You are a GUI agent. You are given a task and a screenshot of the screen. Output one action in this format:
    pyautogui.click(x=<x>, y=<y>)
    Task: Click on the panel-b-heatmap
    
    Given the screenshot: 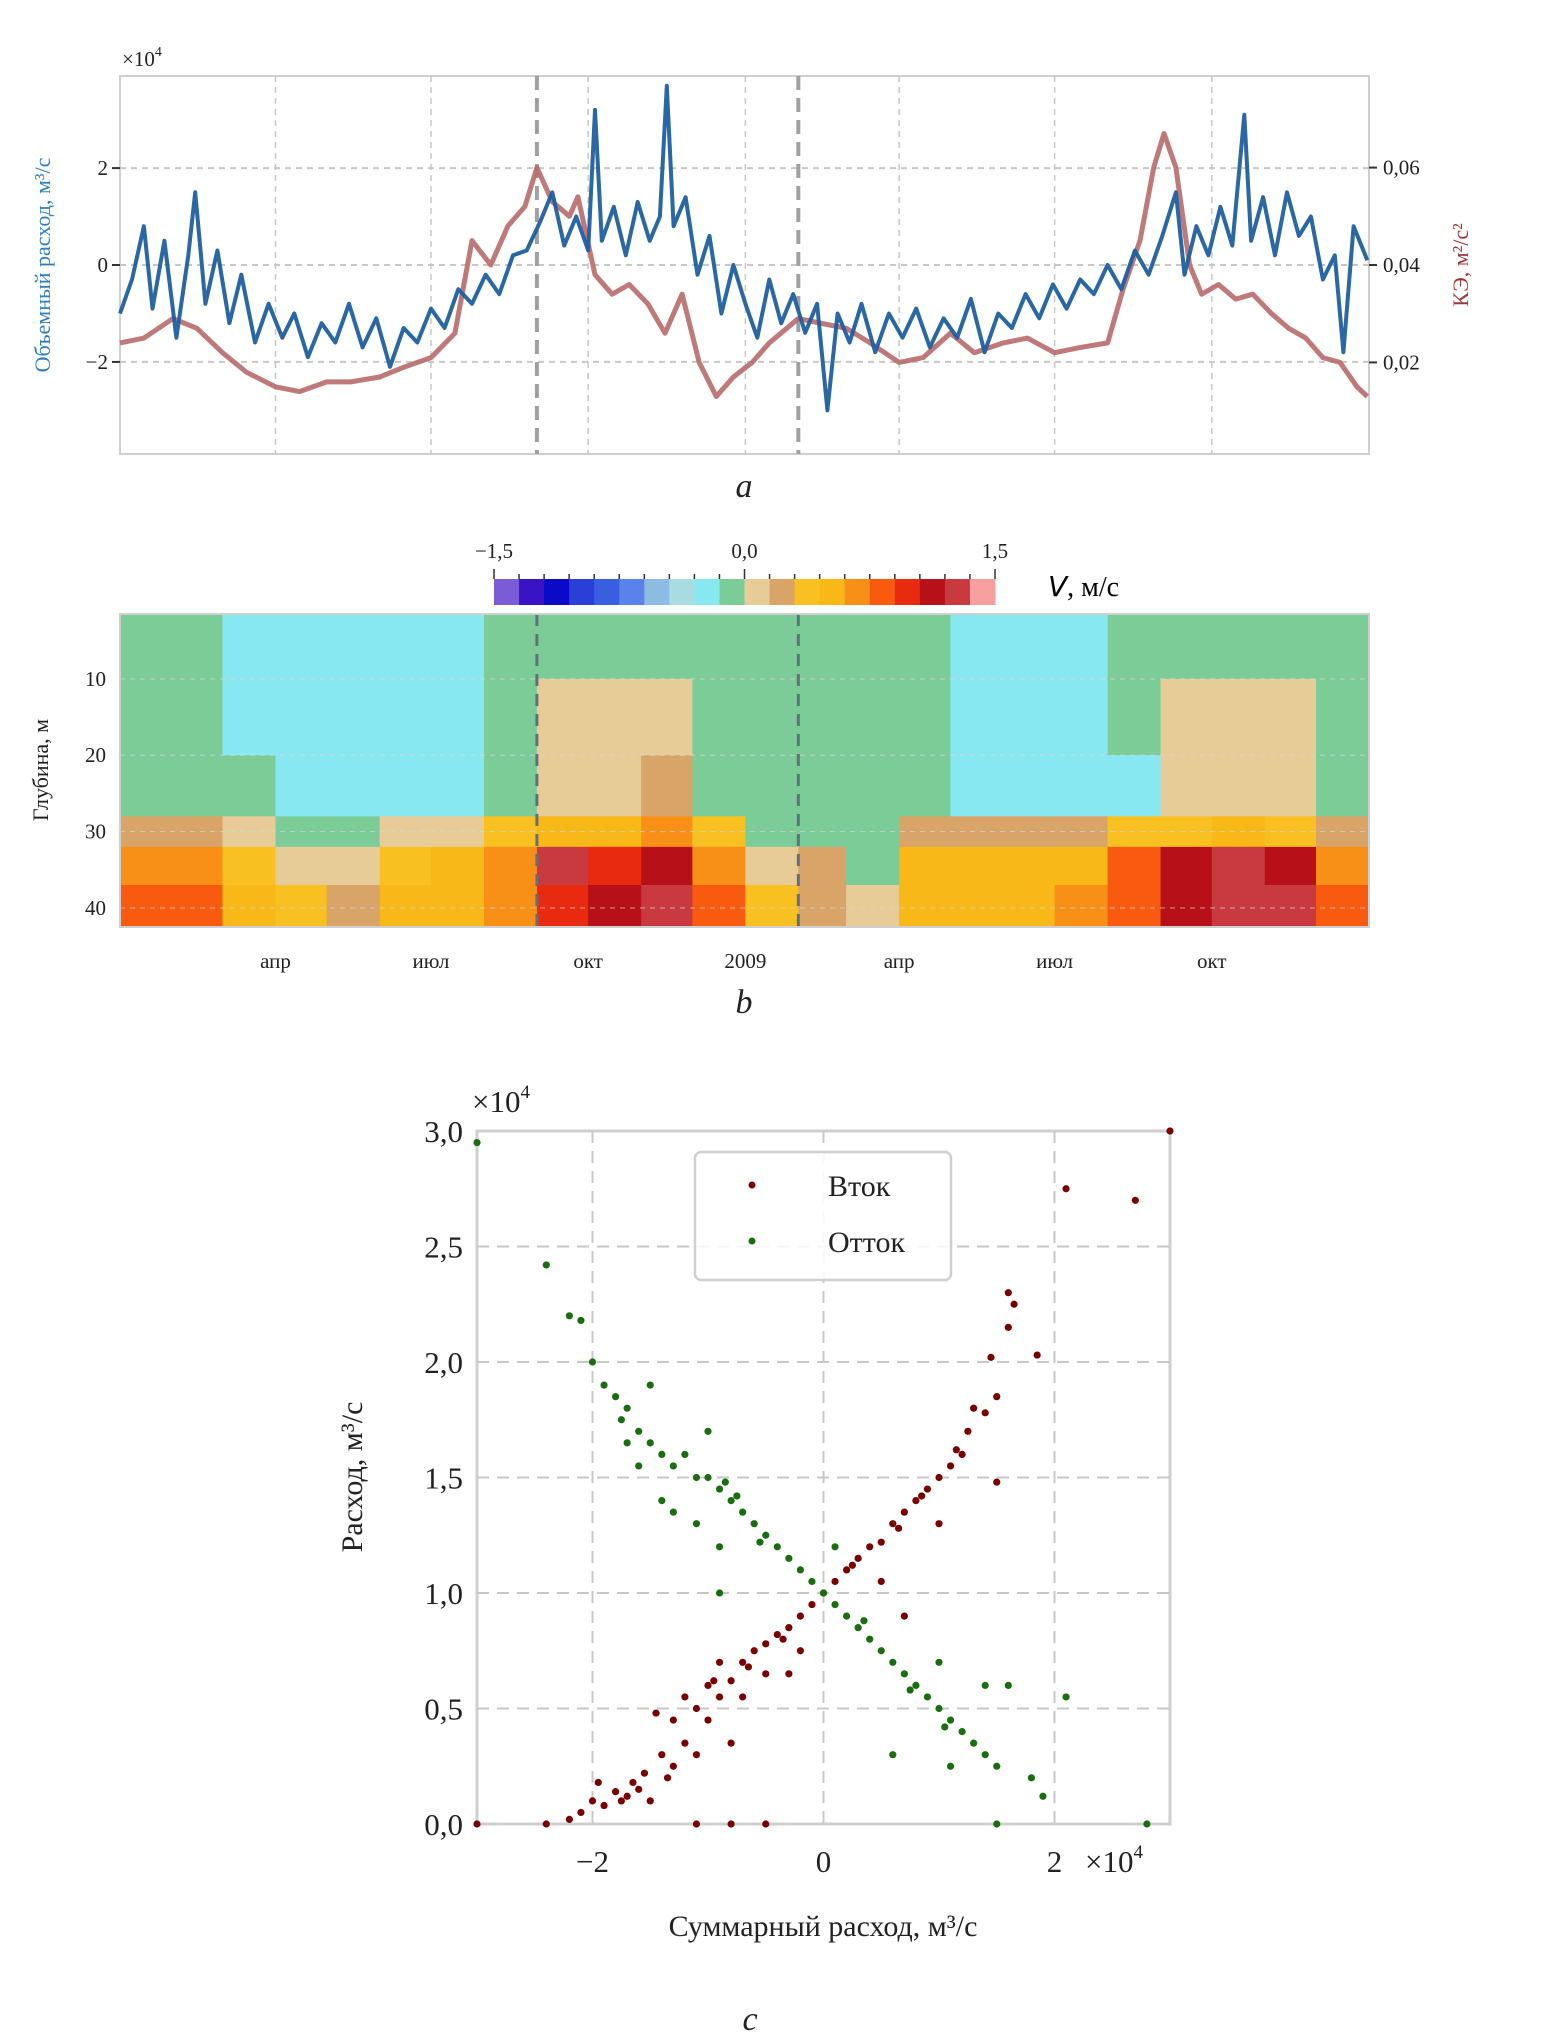 What is the action you would take?
    pyautogui.click(x=745, y=771)
    